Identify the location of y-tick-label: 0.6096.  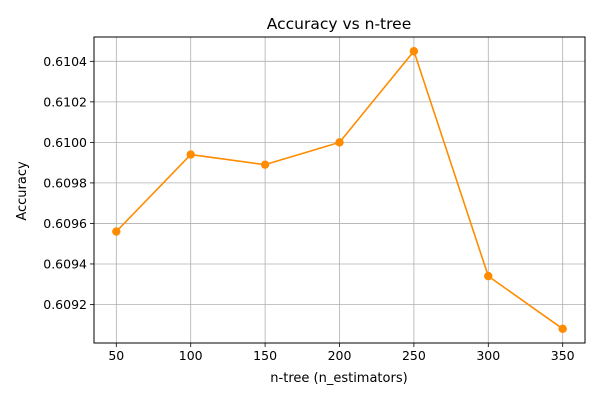
(65, 223).